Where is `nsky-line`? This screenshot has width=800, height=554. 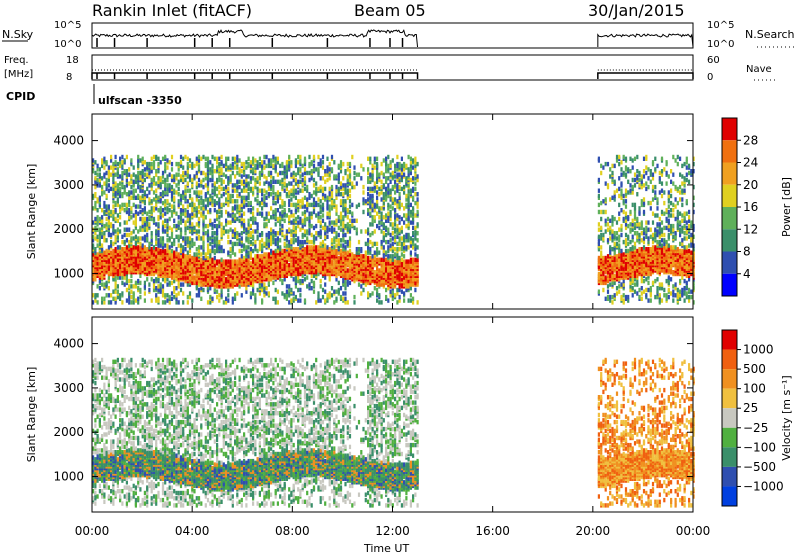 nsky-line is located at coordinates (392, 38).